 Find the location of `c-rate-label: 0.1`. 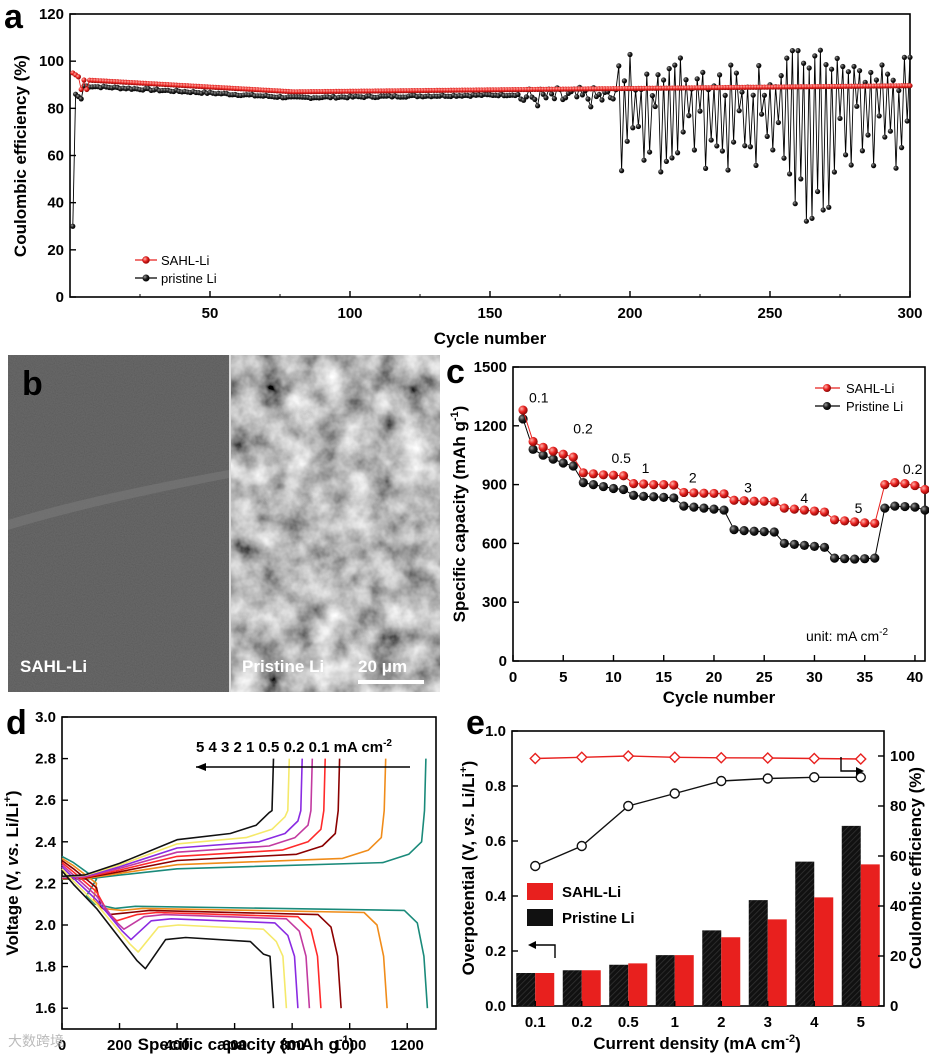

c-rate-label: 0.1 is located at coordinates (539, 397).